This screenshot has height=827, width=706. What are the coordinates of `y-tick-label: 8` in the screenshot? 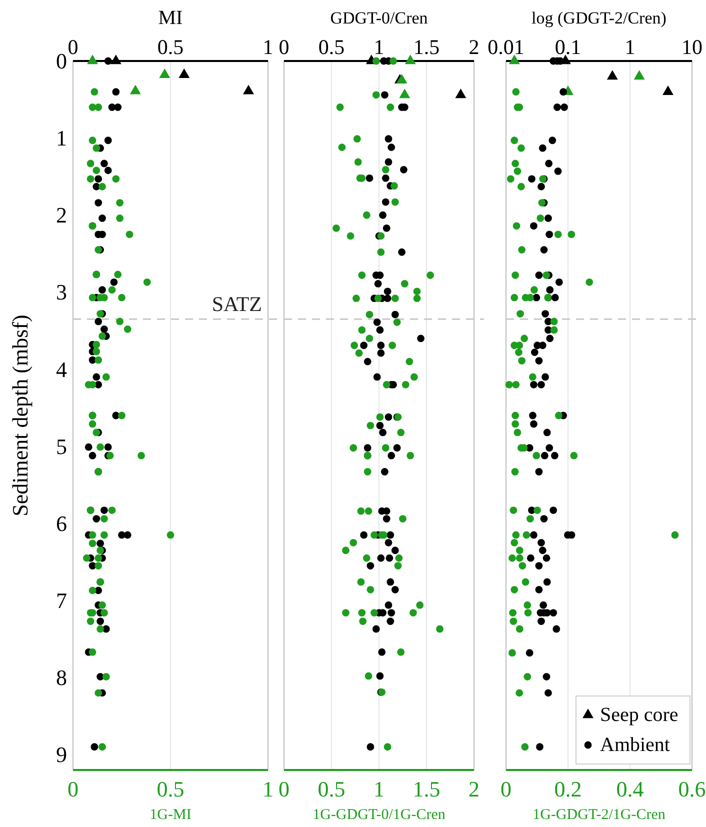 It's located at (61, 677).